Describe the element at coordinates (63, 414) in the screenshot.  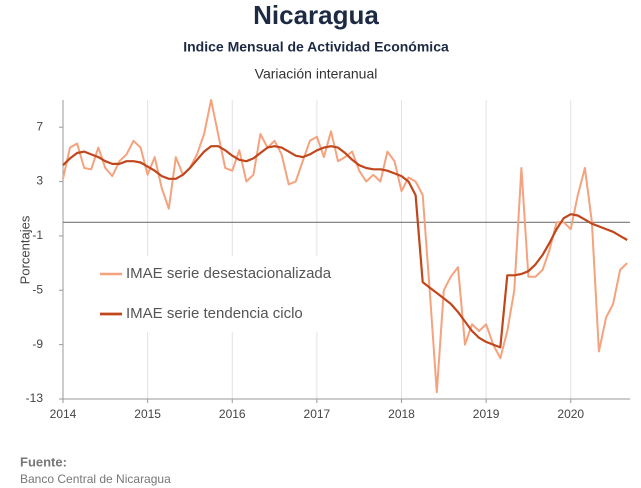
I see `x-tick-label: 2014` at that location.